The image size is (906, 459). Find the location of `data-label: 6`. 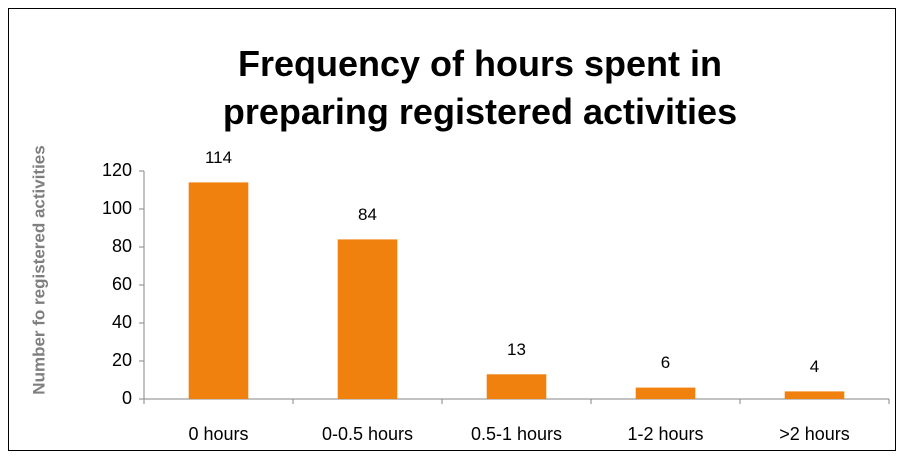

data-label: 6 is located at coordinates (665, 362).